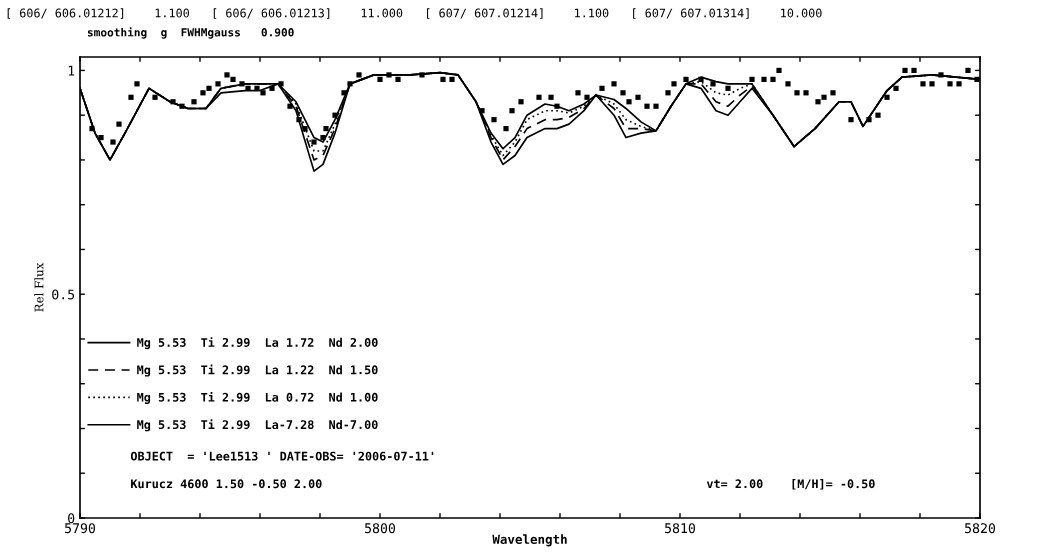  I want to click on x-tick-label: 5810, so click(680, 528).